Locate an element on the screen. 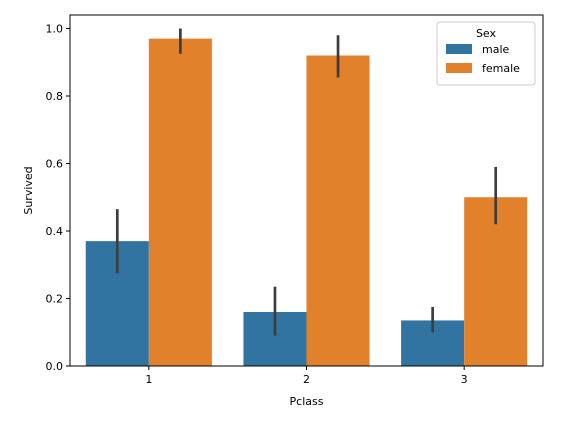 The width and height of the screenshot is (576, 421). y-tick-label: 0.2 is located at coordinates (55, 299).